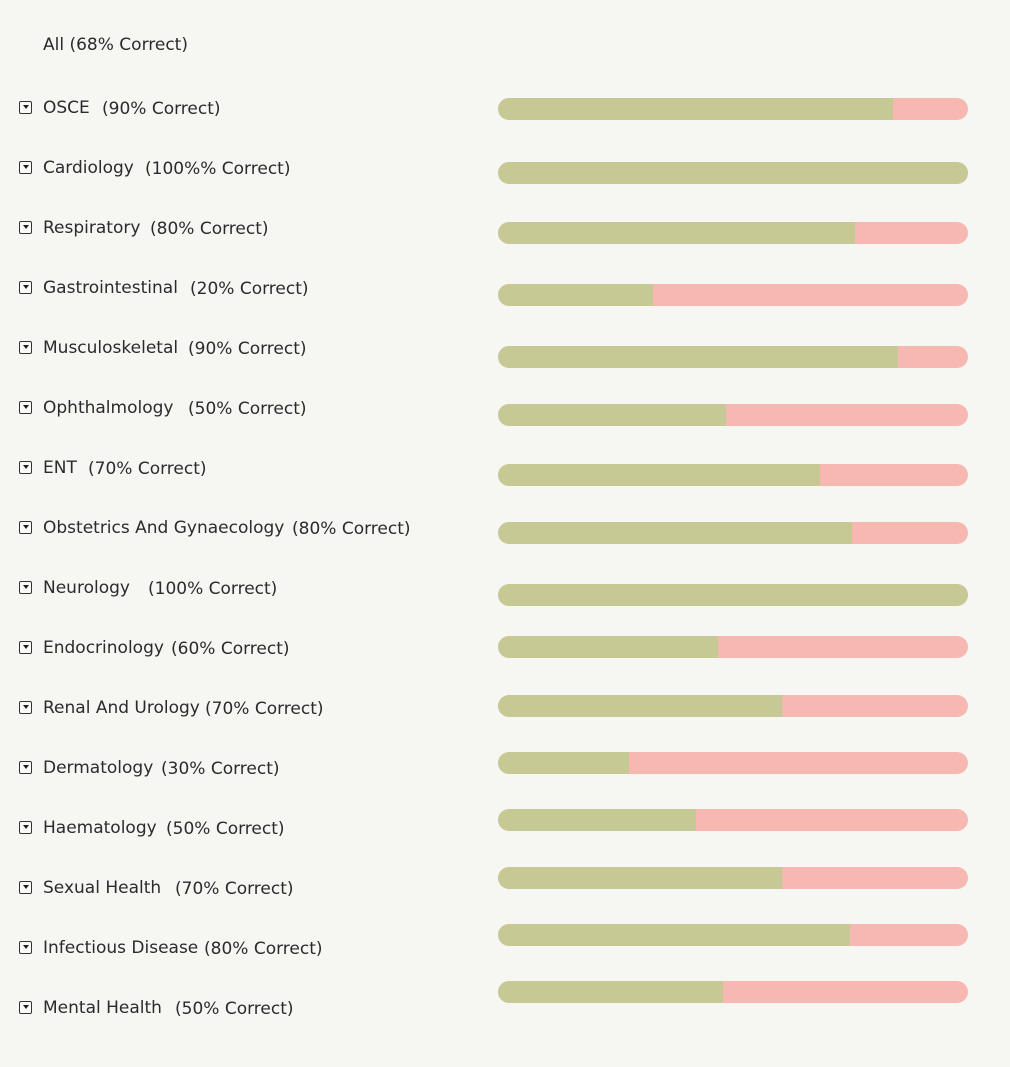  What do you see at coordinates (218, 169) in the screenshot?
I see `topic-percent: (100%% Correct)` at bounding box center [218, 169].